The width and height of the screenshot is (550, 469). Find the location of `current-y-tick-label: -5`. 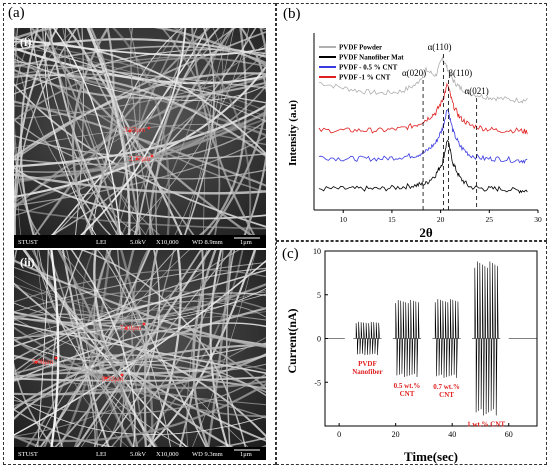

current-y-tick-label: -5 is located at coordinates (317, 382).